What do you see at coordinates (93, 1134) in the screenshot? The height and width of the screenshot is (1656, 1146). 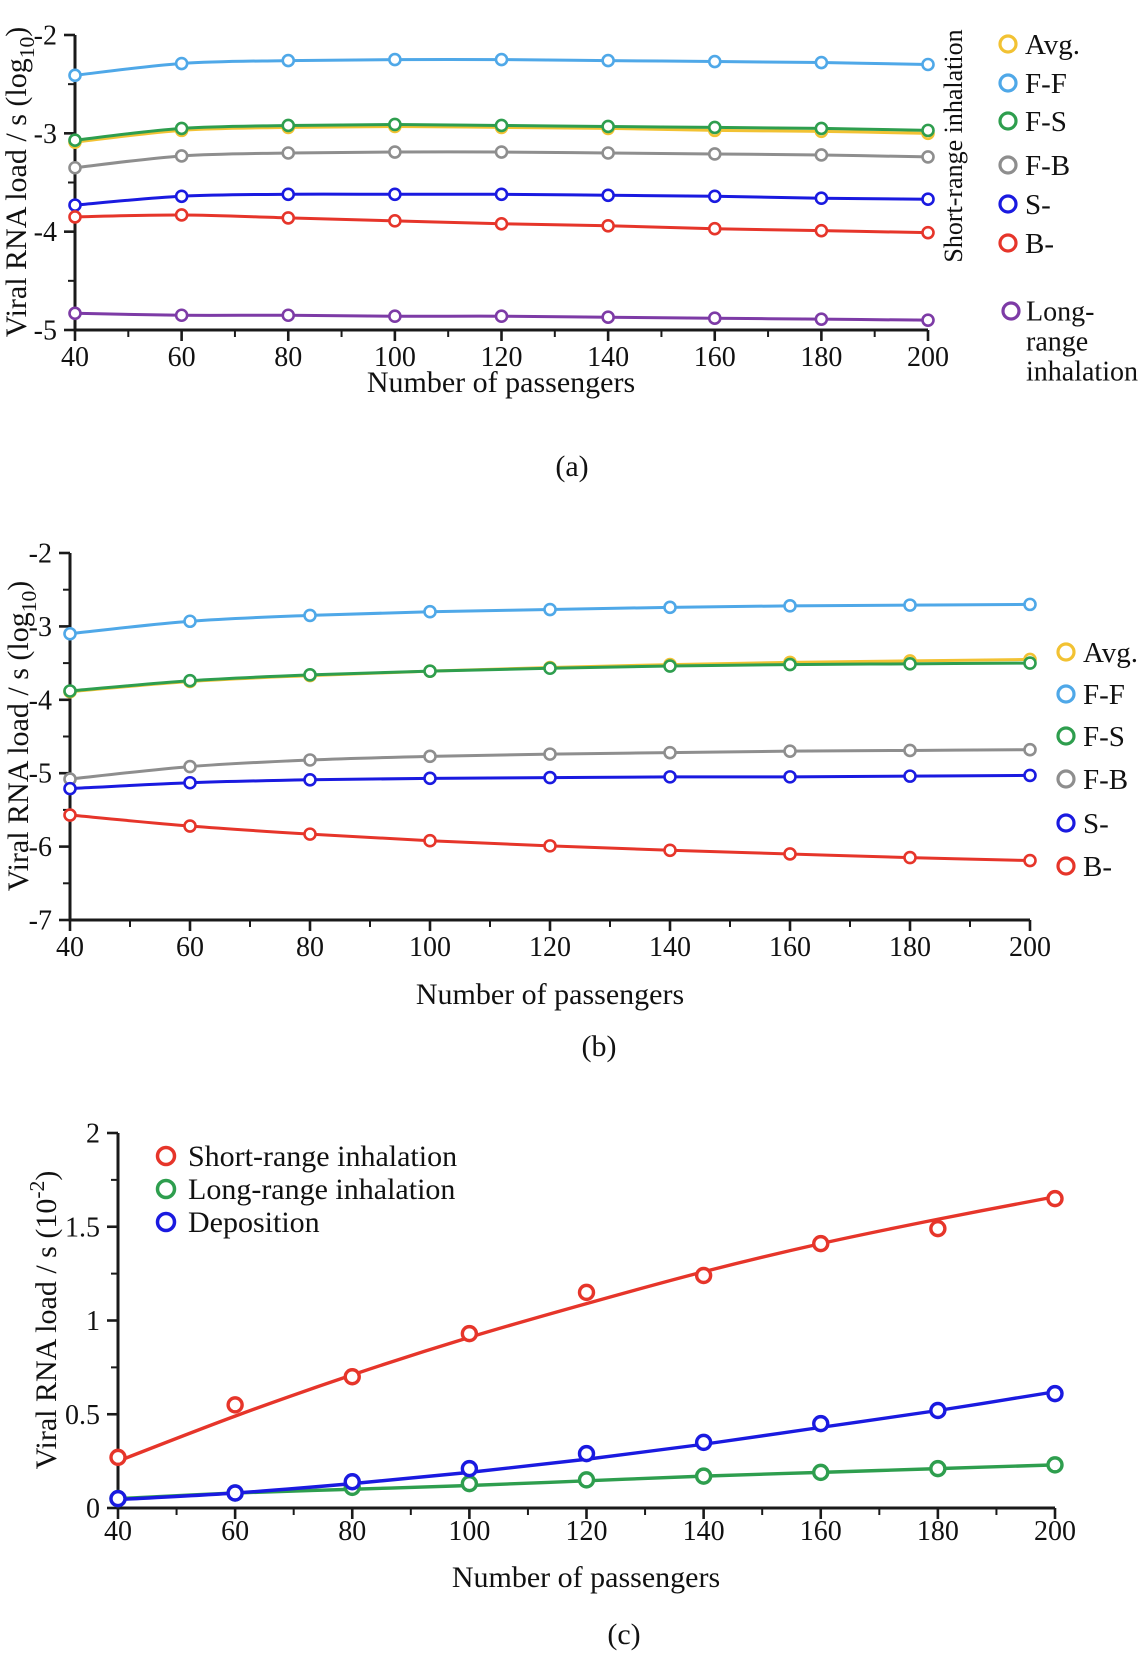 I see `y-tick-label: 2` at bounding box center [93, 1134].